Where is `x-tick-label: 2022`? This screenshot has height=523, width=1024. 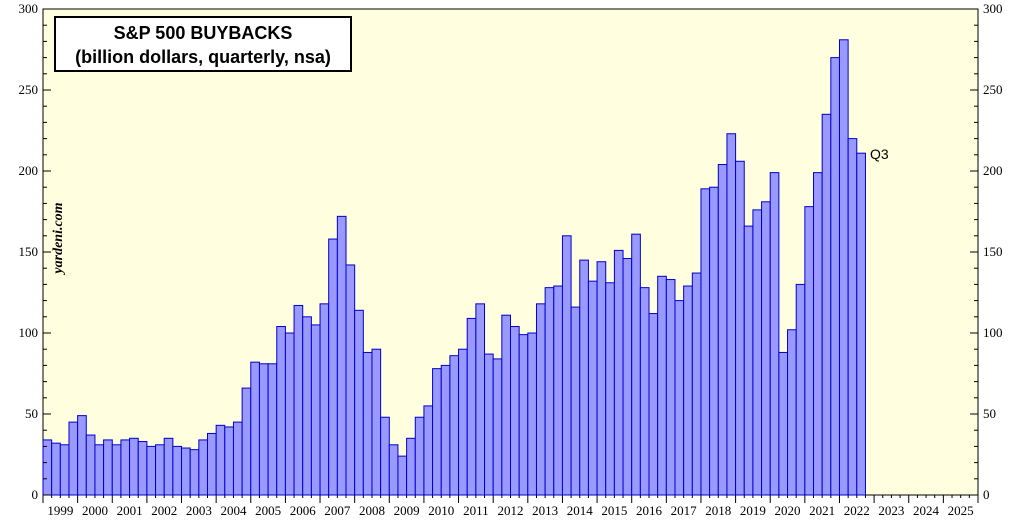
x-tick-label: 2022 is located at coordinates (857, 510).